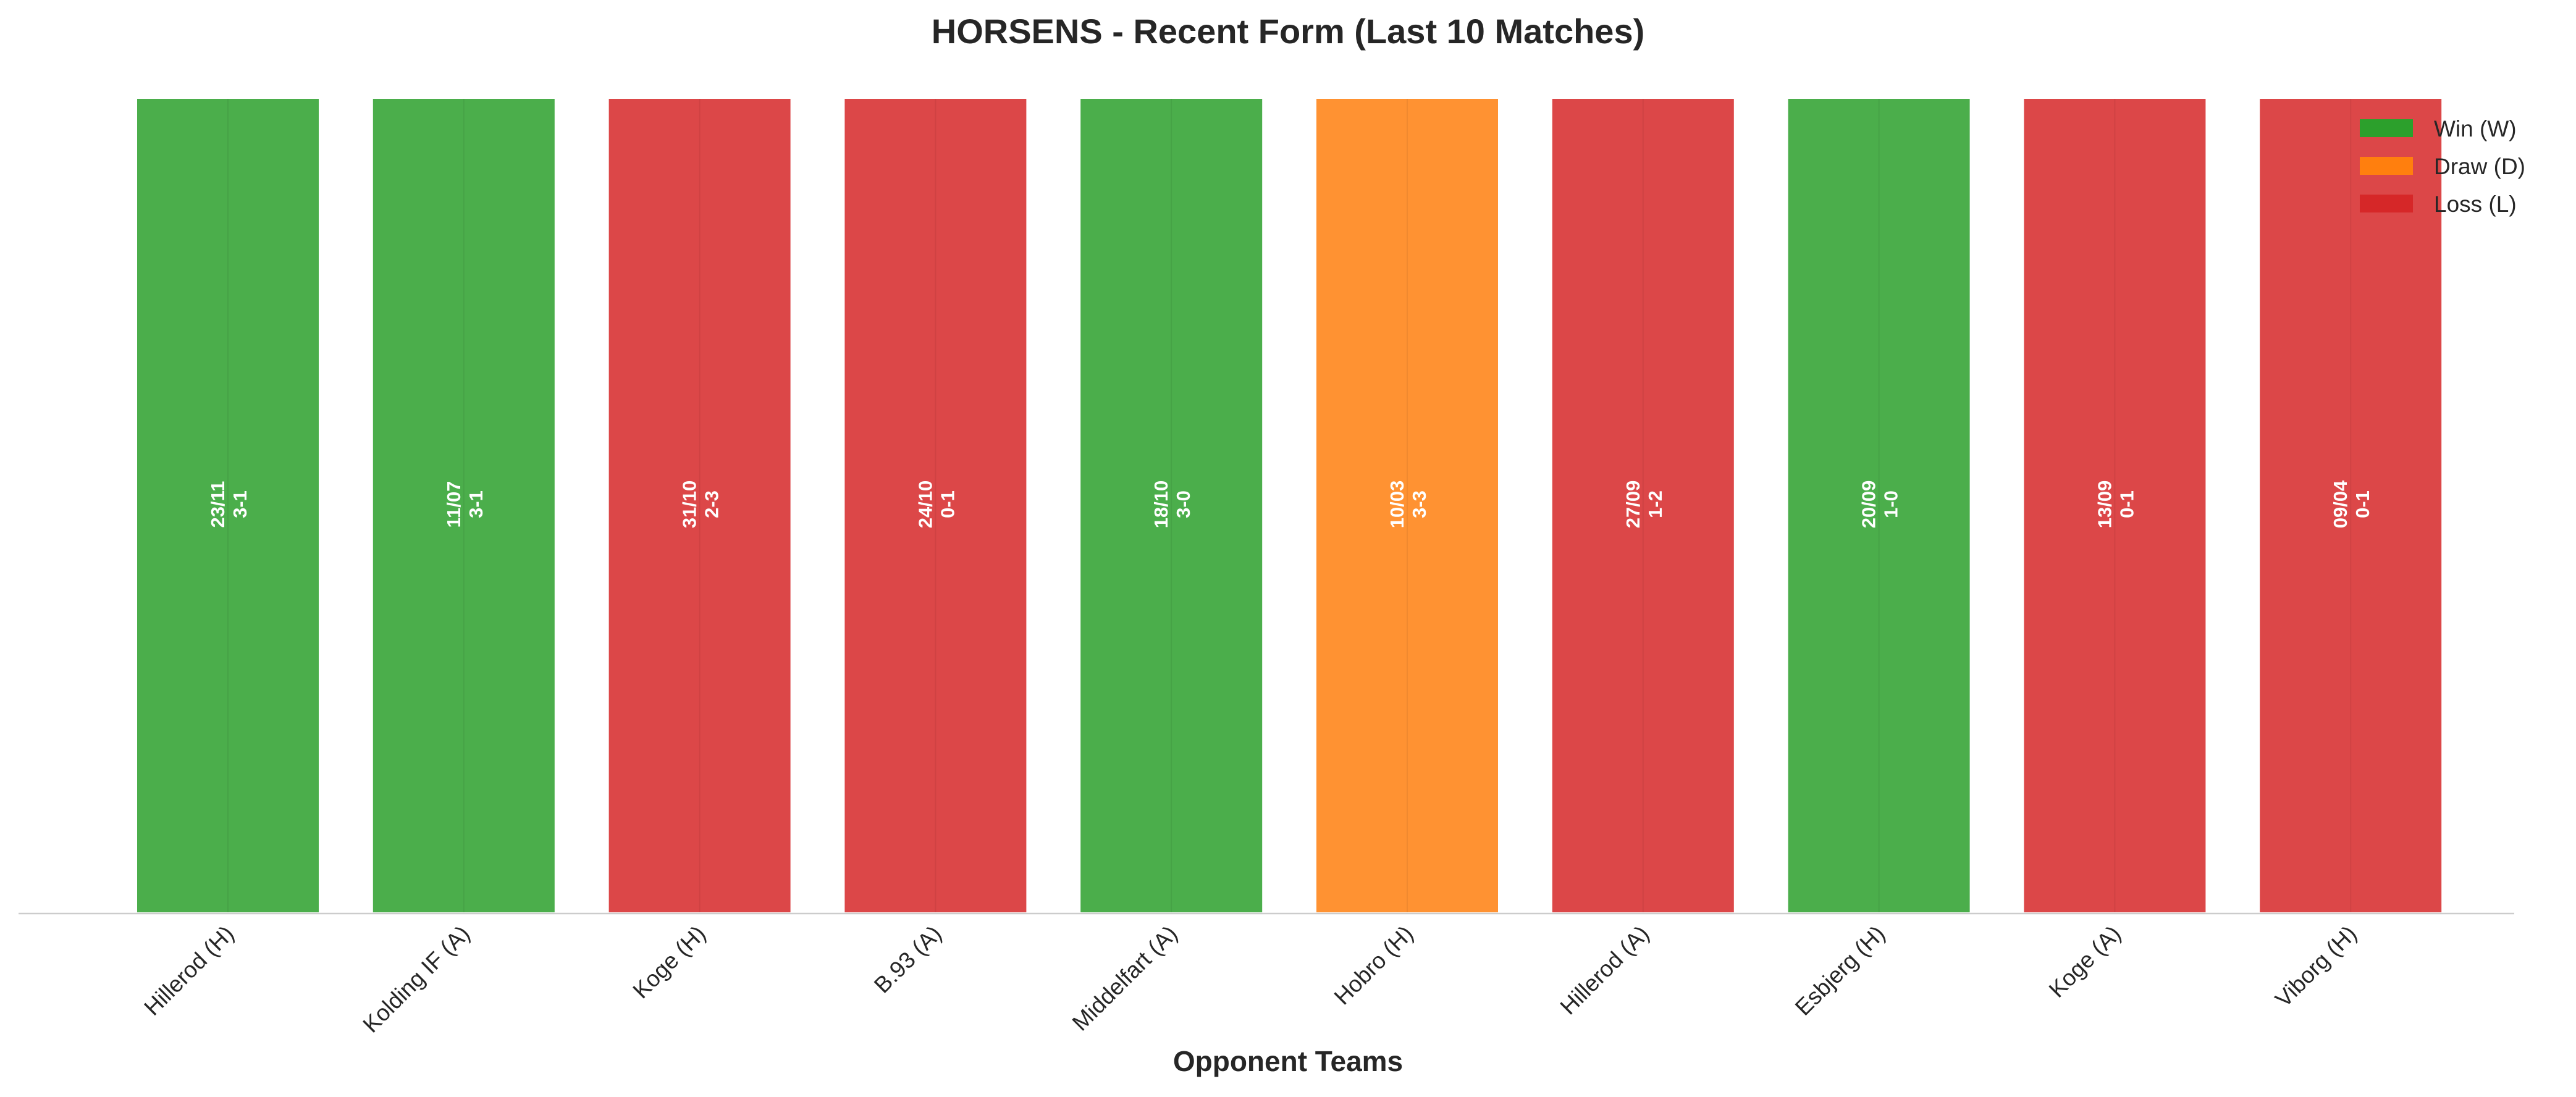 Image resolution: width=2576 pixels, height=1097 pixels. What do you see at coordinates (669, 963) in the screenshot?
I see `x-tick-label: Koge (H)` at bounding box center [669, 963].